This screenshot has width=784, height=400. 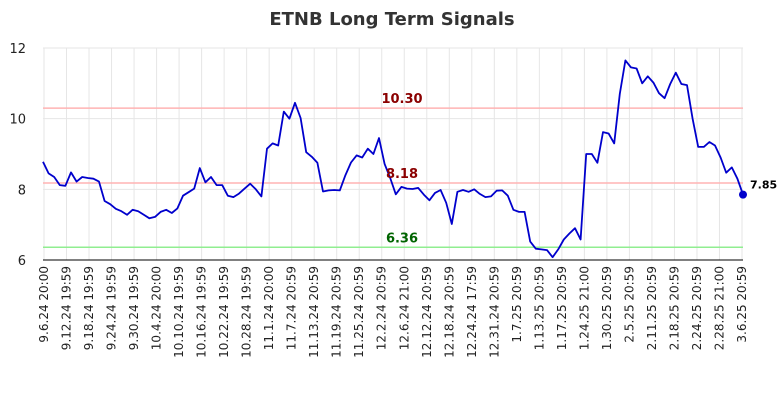 I want to click on y-tick-label: 12, so click(x=17, y=49).